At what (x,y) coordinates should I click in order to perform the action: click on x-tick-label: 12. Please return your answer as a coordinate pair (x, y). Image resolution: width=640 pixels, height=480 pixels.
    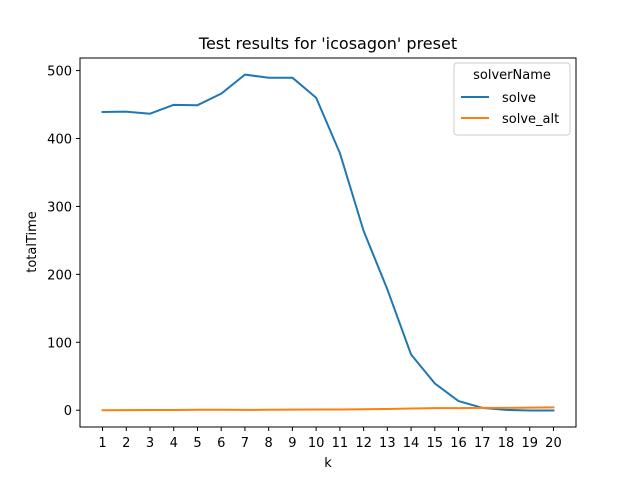
    Looking at the image, I should click on (363, 443).